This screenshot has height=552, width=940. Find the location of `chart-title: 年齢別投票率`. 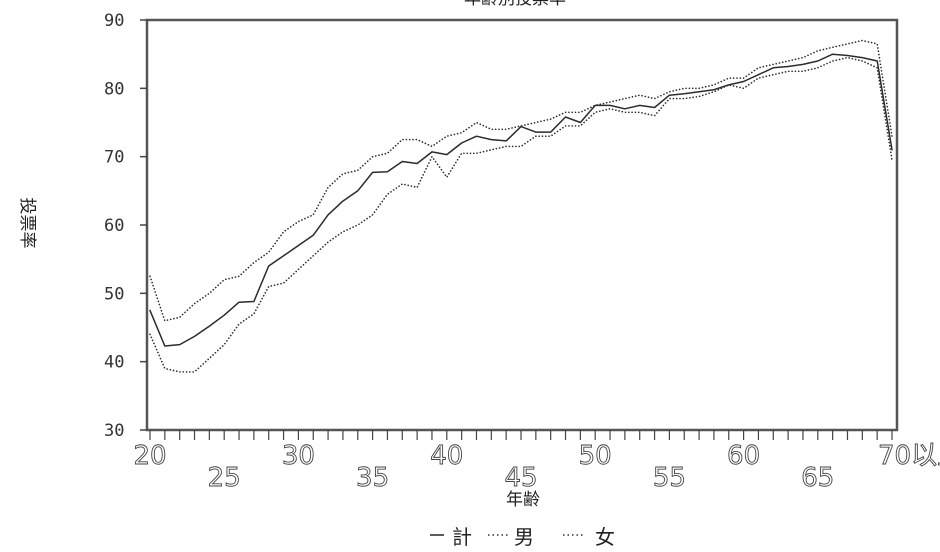

chart-title: 年齢別投票率 is located at coordinates (515, 4).